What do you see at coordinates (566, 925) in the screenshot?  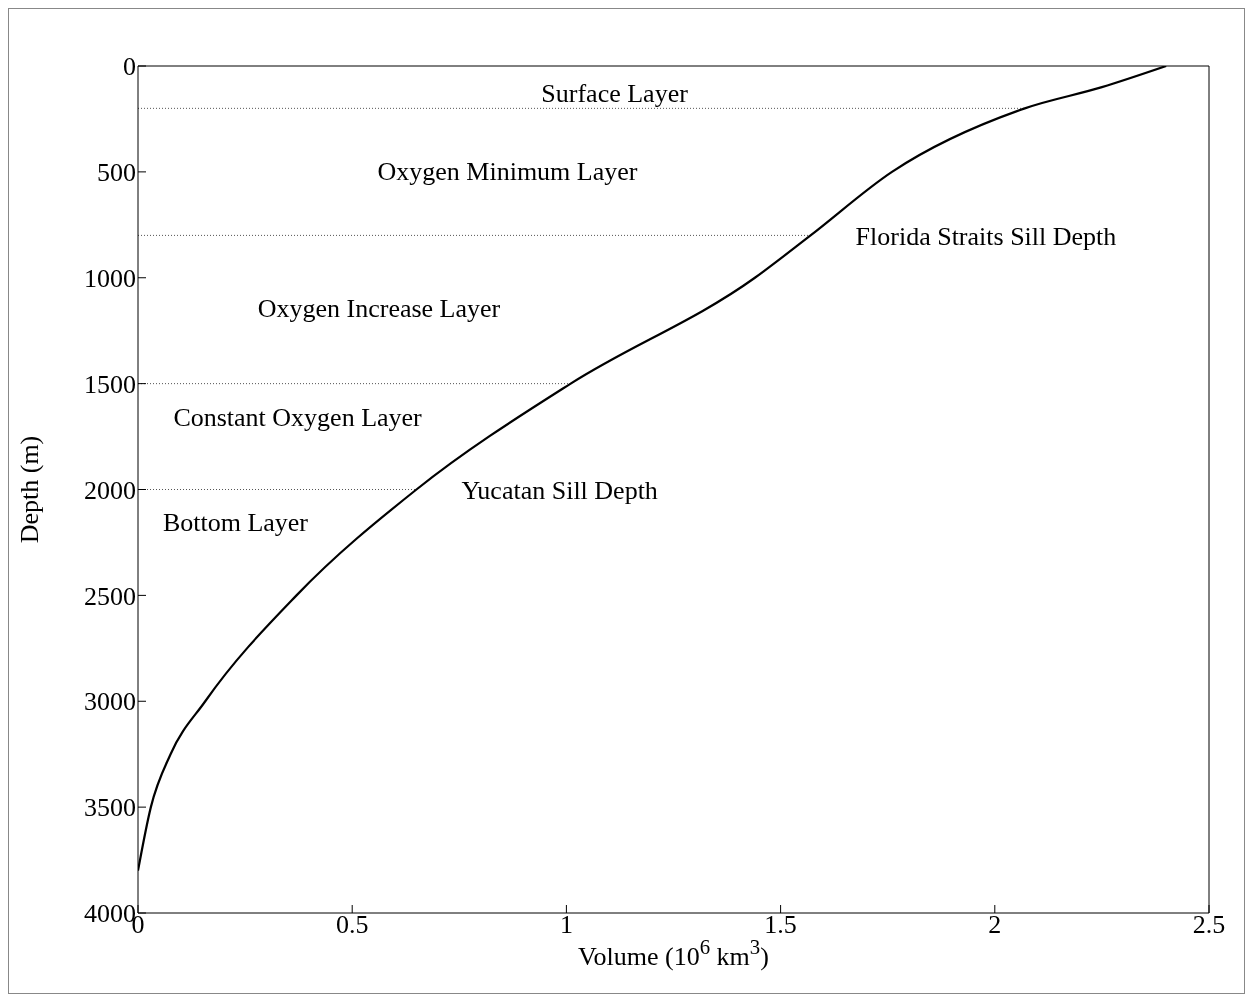 I see `x-tick-label: 1` at bounding box center [566, 925].